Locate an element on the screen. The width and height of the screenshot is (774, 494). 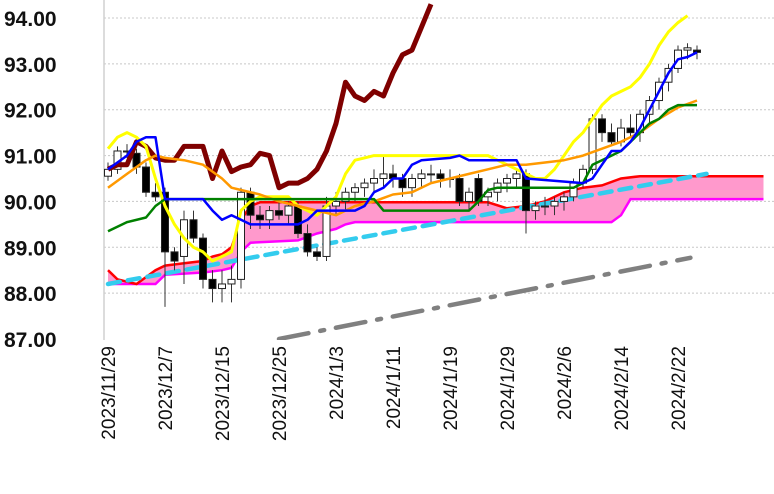
x-tick-label: 2024/2/14 is located at coordinates (622, 388).